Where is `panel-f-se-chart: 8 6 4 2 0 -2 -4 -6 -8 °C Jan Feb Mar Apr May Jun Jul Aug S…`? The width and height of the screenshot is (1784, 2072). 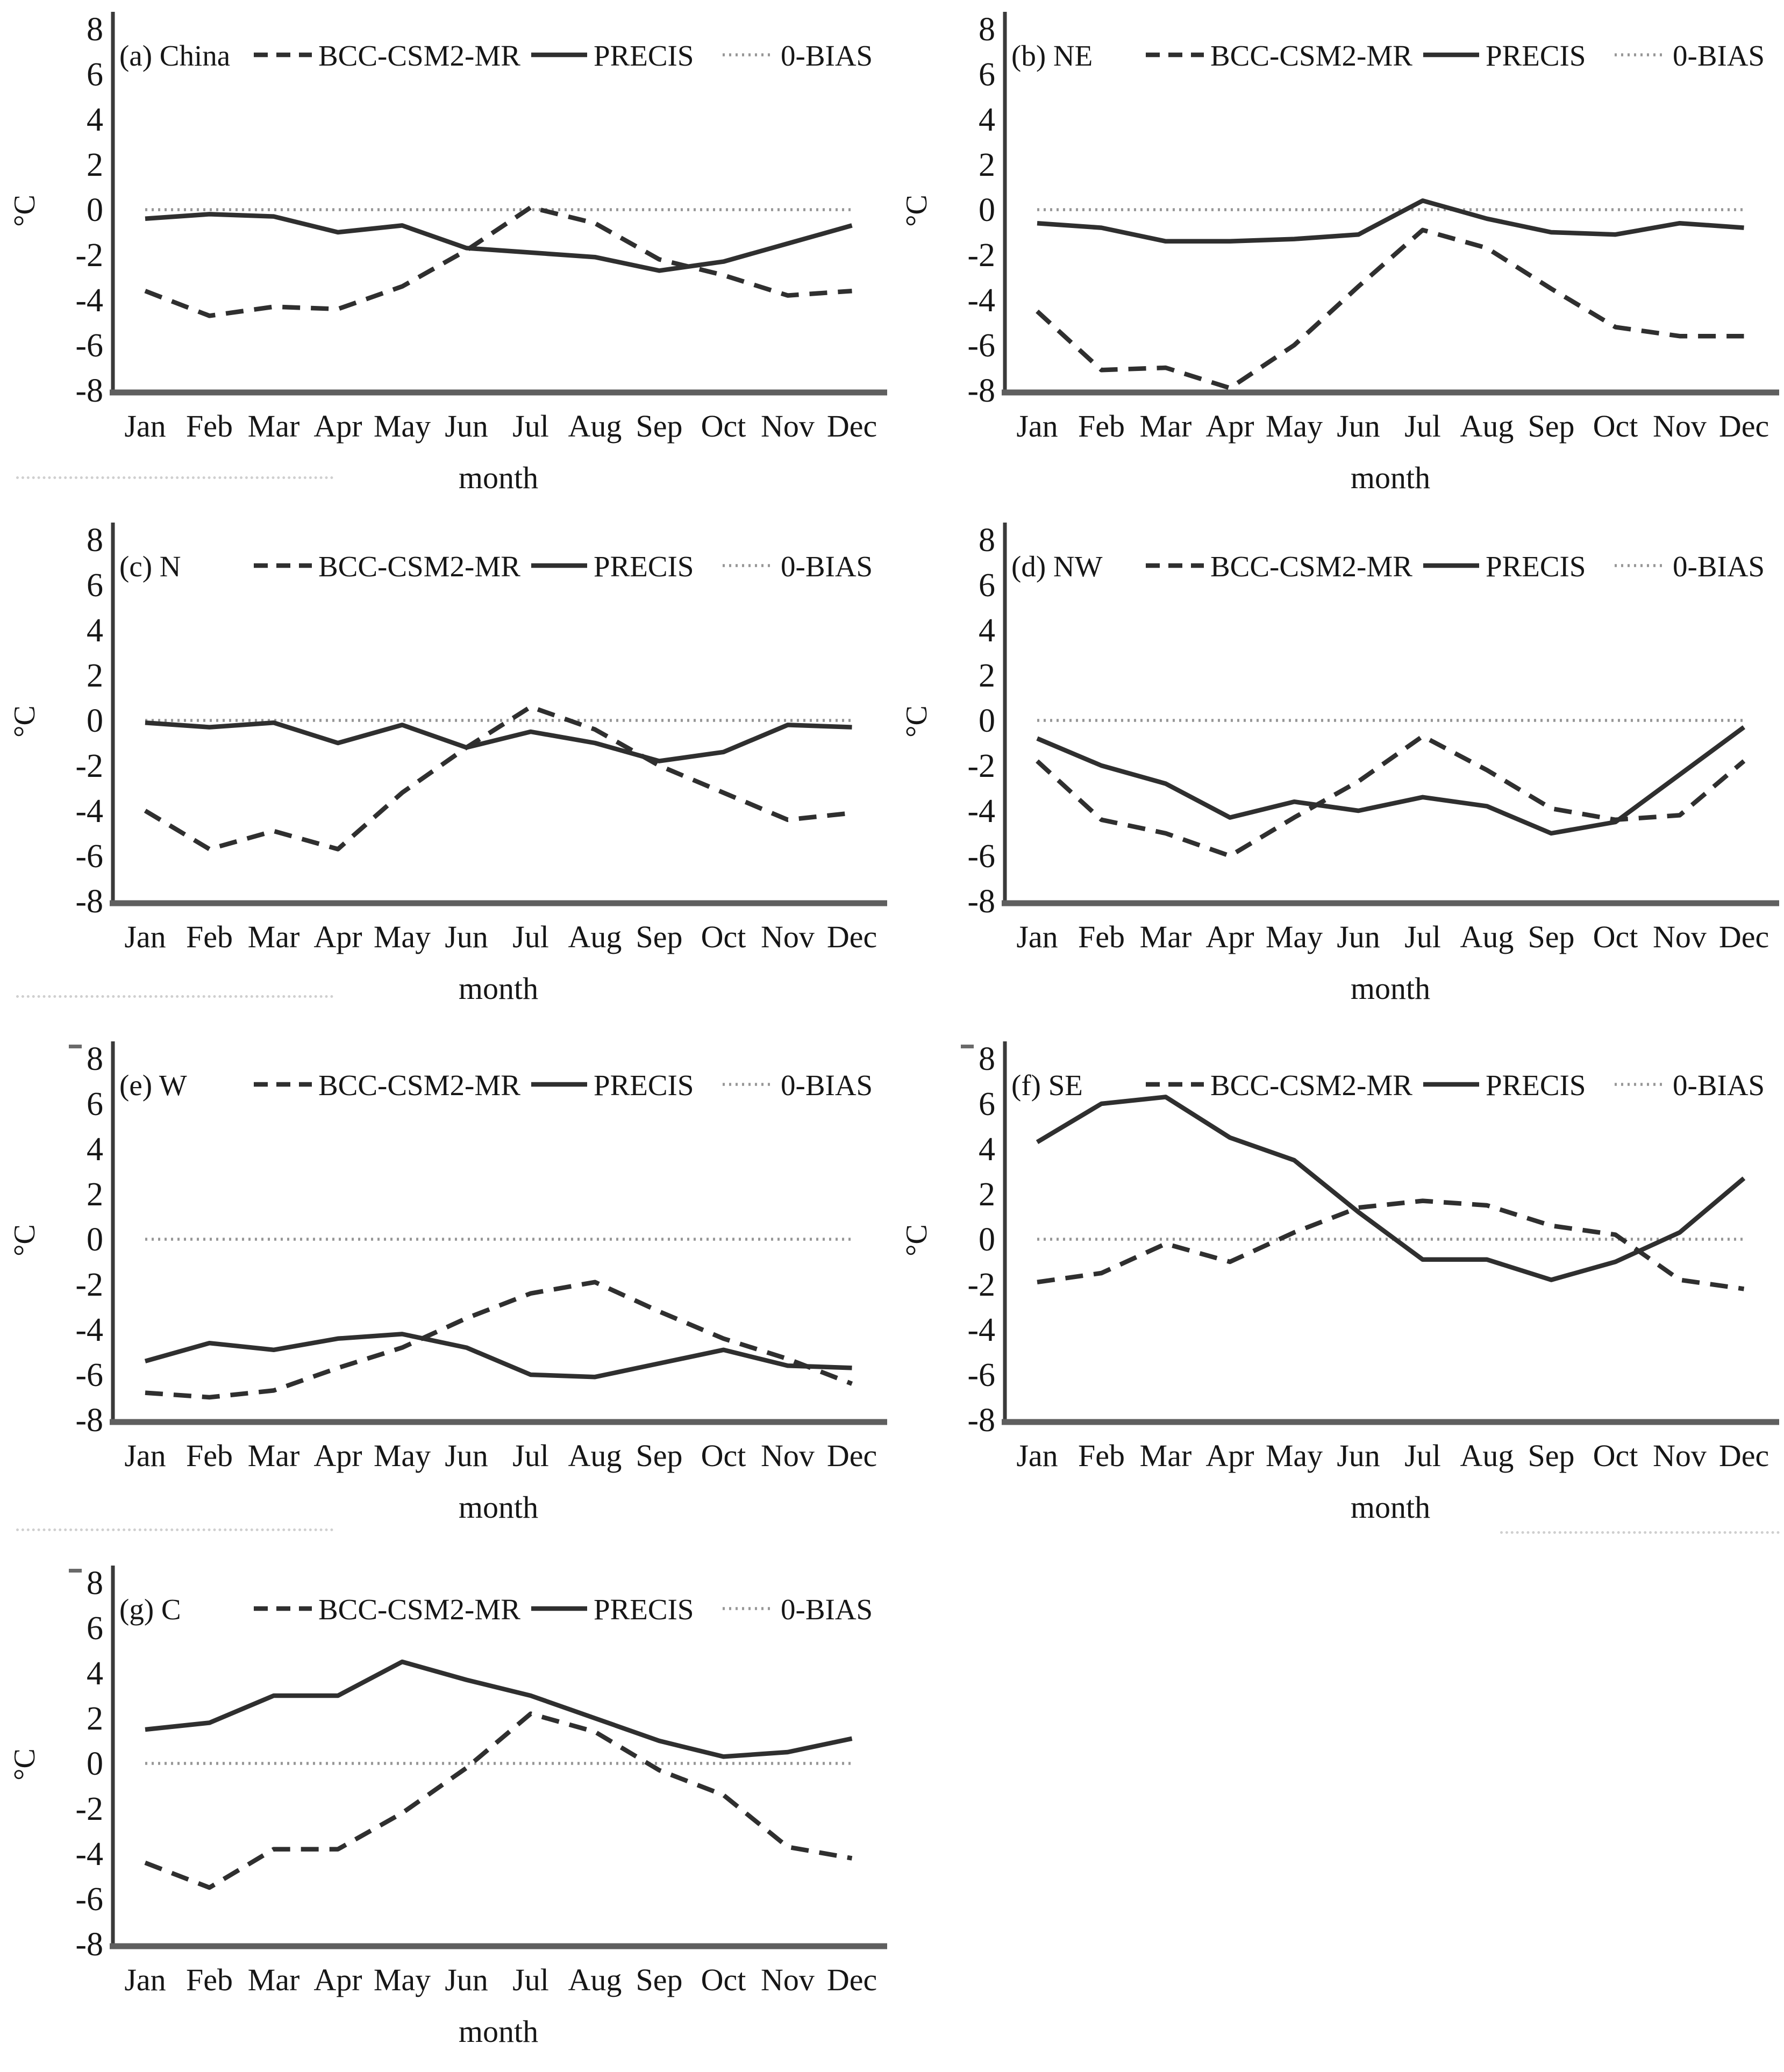
panel-f-se-chart: 8 6 4 2 0 -2 -4 -6 -8 °C Jan Feb Mar Apr May Jun Jul Aug S… is located at coordinates (1338, 1288).